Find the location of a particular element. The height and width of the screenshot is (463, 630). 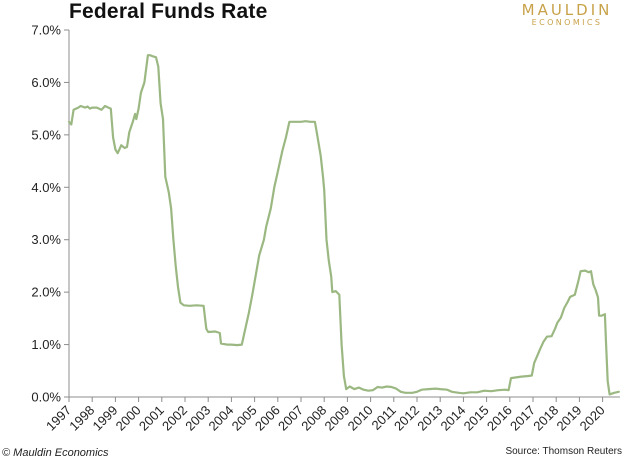

logo-wordmark: MAULDIN is located at coordinates (567, 10).